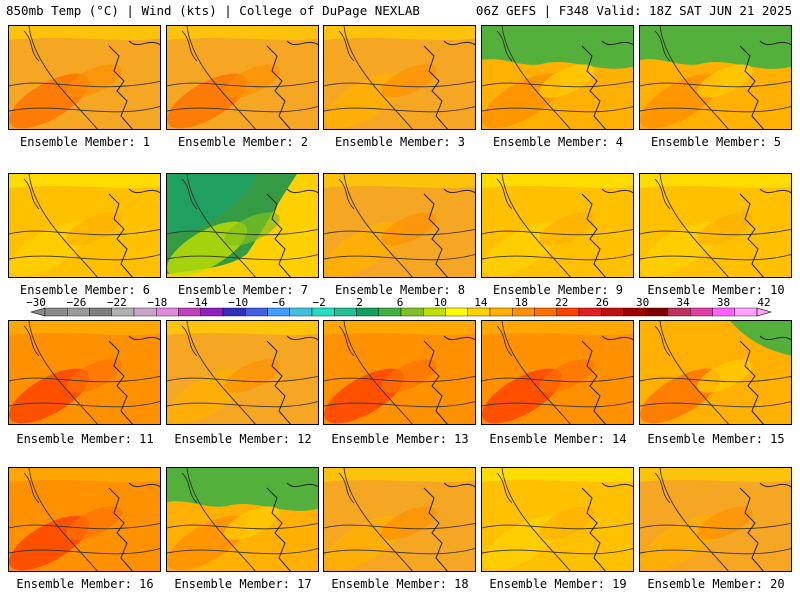 The image size is (800, 600). I want to click on ensemble-member-label: Ensemble Member: 10, so click(716, 290).